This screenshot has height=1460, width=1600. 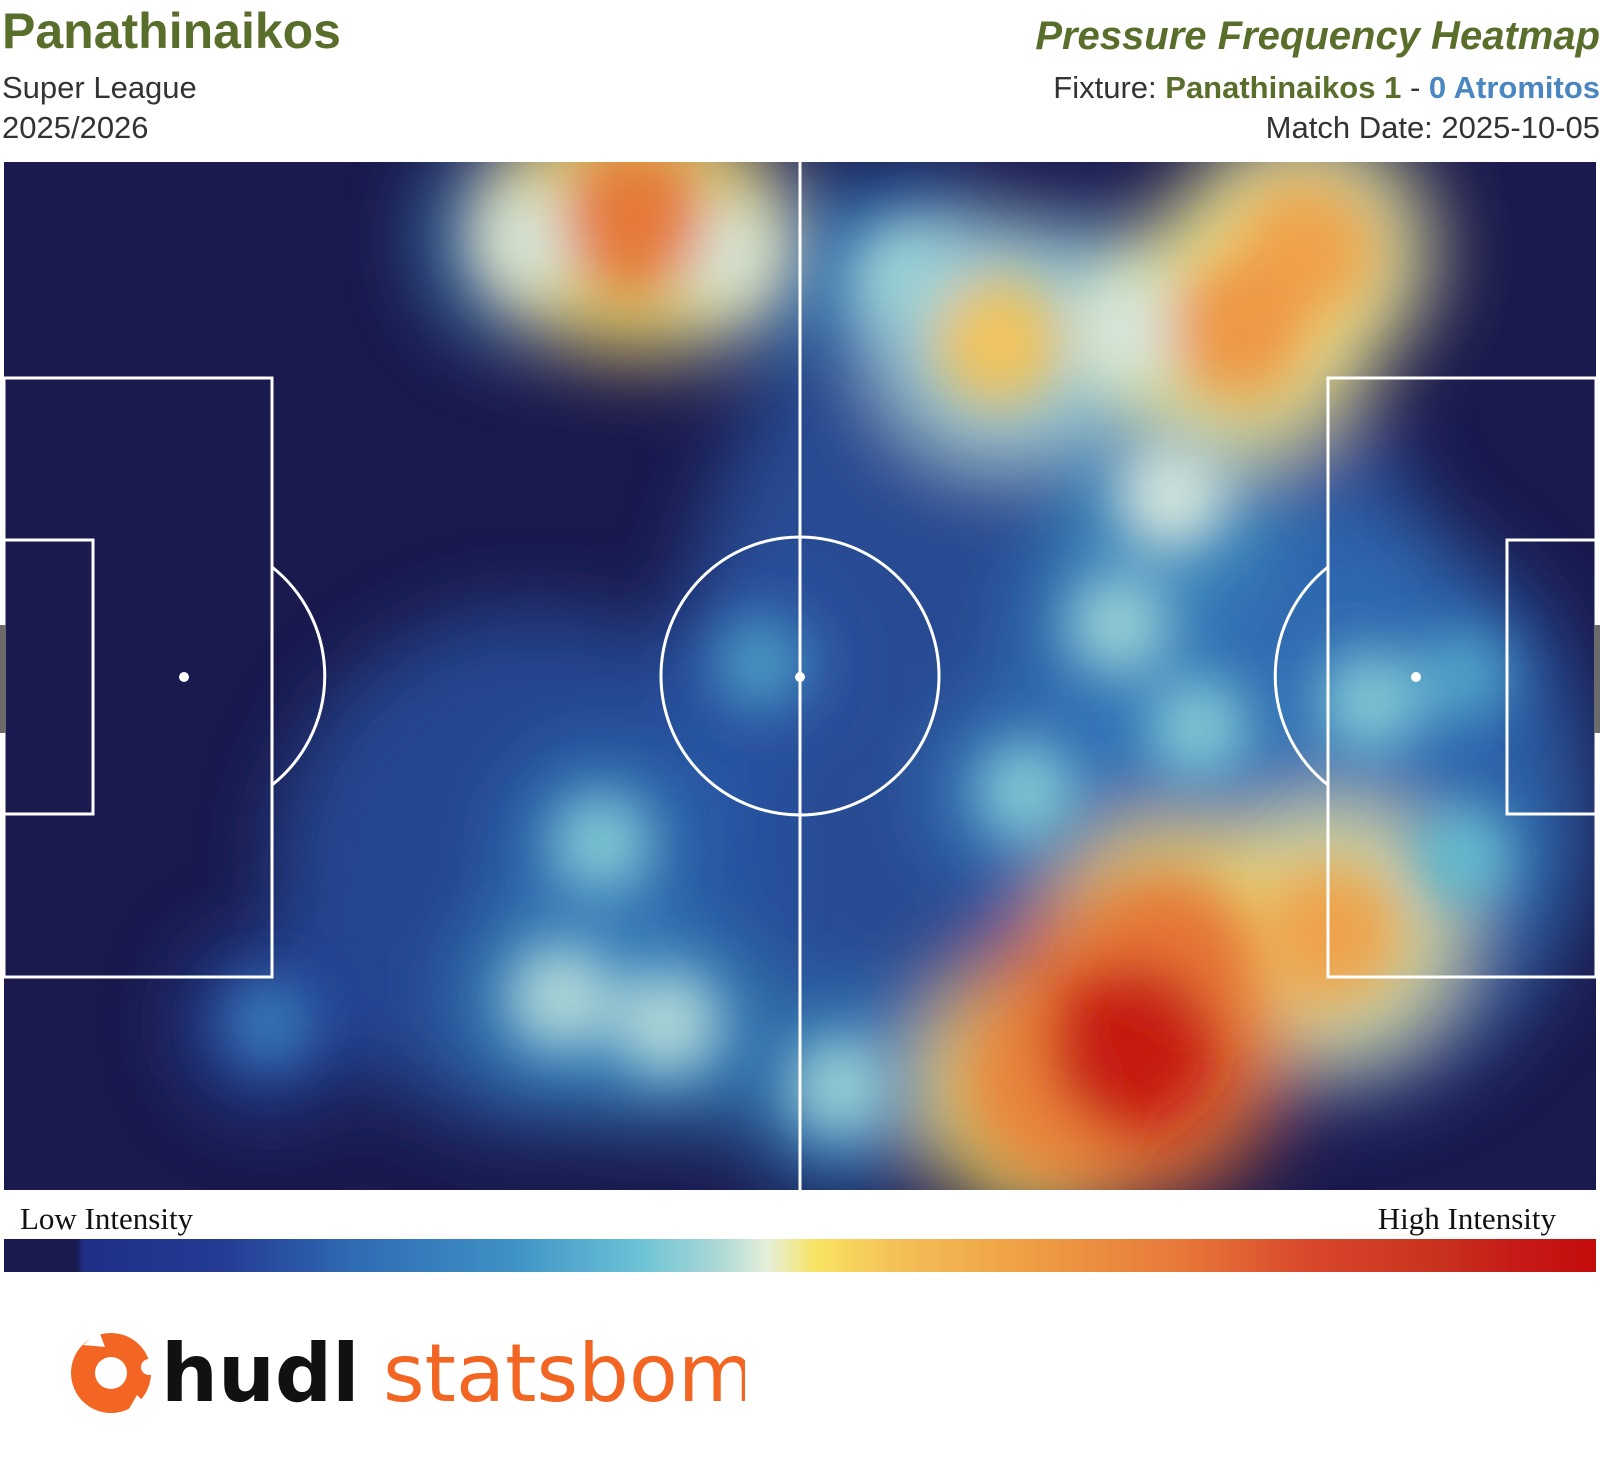 I want to click on match-date-line: Match Date: 2025-10-05, so click(x=1433, y=128).